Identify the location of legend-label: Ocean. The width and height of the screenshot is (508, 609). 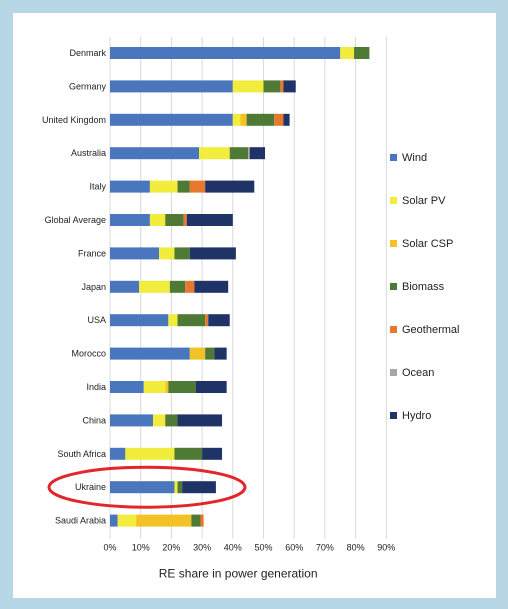
(418, 373).